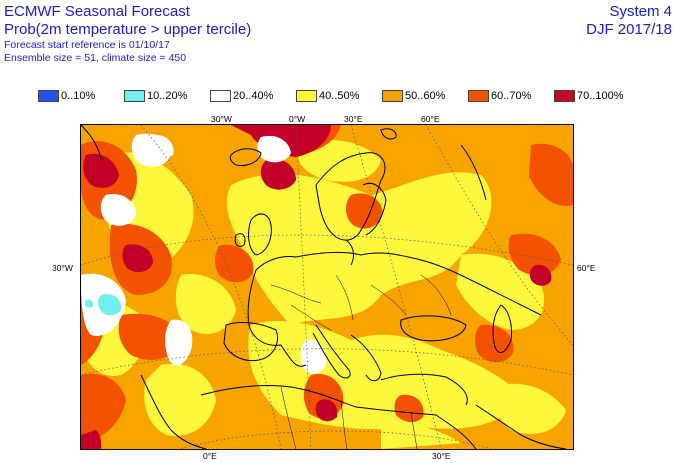 This screenshot has width=678, height=463. What do you see at coordinates (430, 119) in the screenshot?
I see `lon-label-top: 60°E` at bounding box center [430, 119].